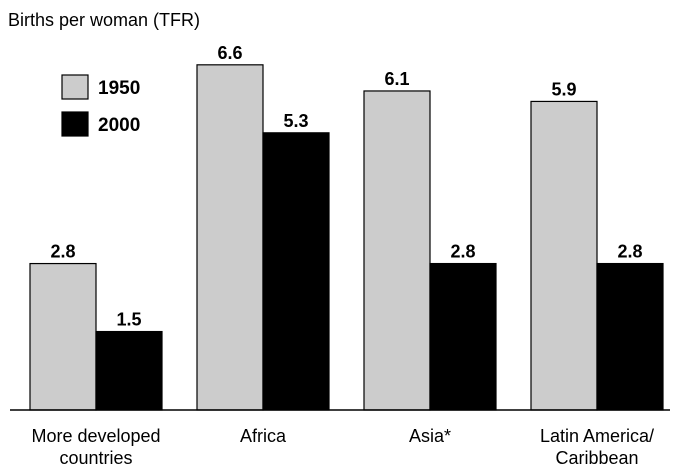 Image resolution: width=673 pixels, height=468 pixels. Describe the element at coordinates (563, 89) in the screenshot. I see `value-label-1950-3: 5.9` at that location.